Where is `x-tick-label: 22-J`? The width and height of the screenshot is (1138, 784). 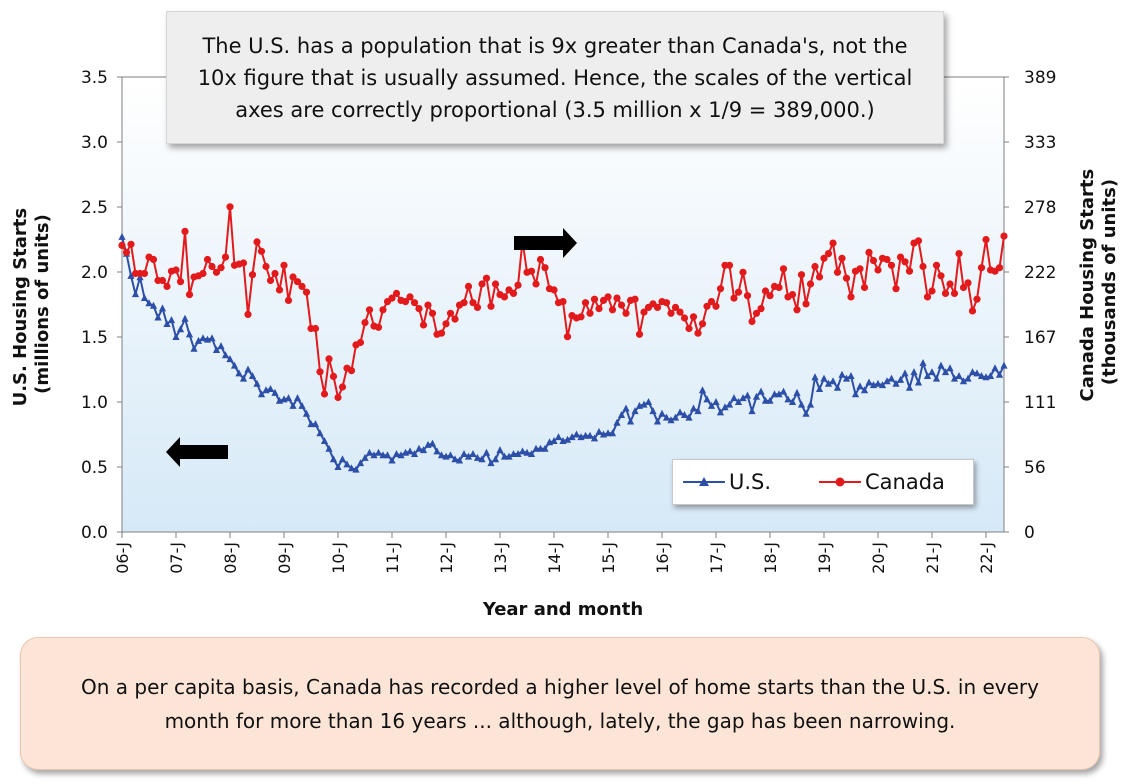
x-tick-label: 22-J is located at coordinates (986, 558).